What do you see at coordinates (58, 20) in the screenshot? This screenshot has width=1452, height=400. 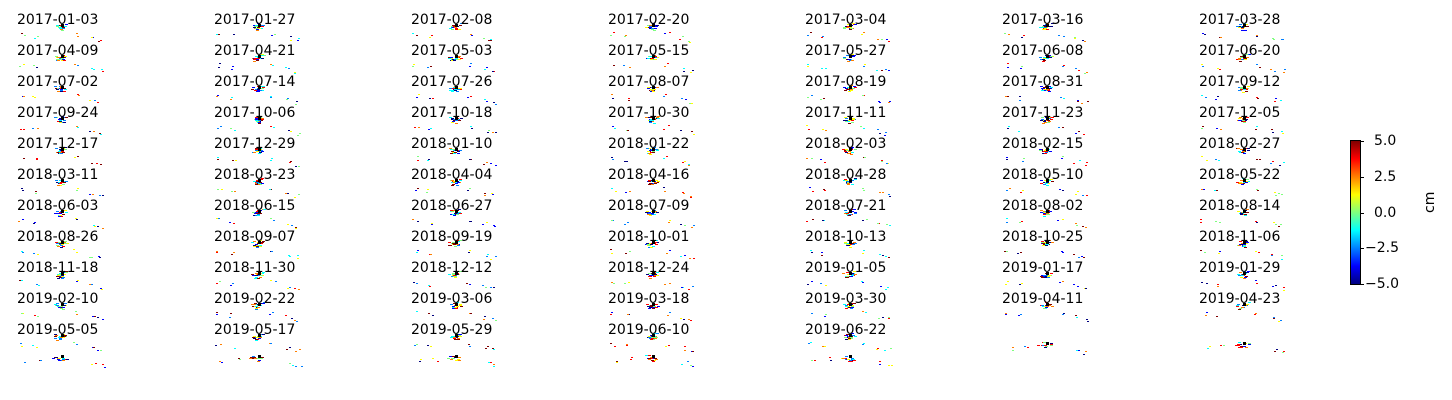 I see `panel-date-label: 2017-01-03` at bounding box center [58, 20].